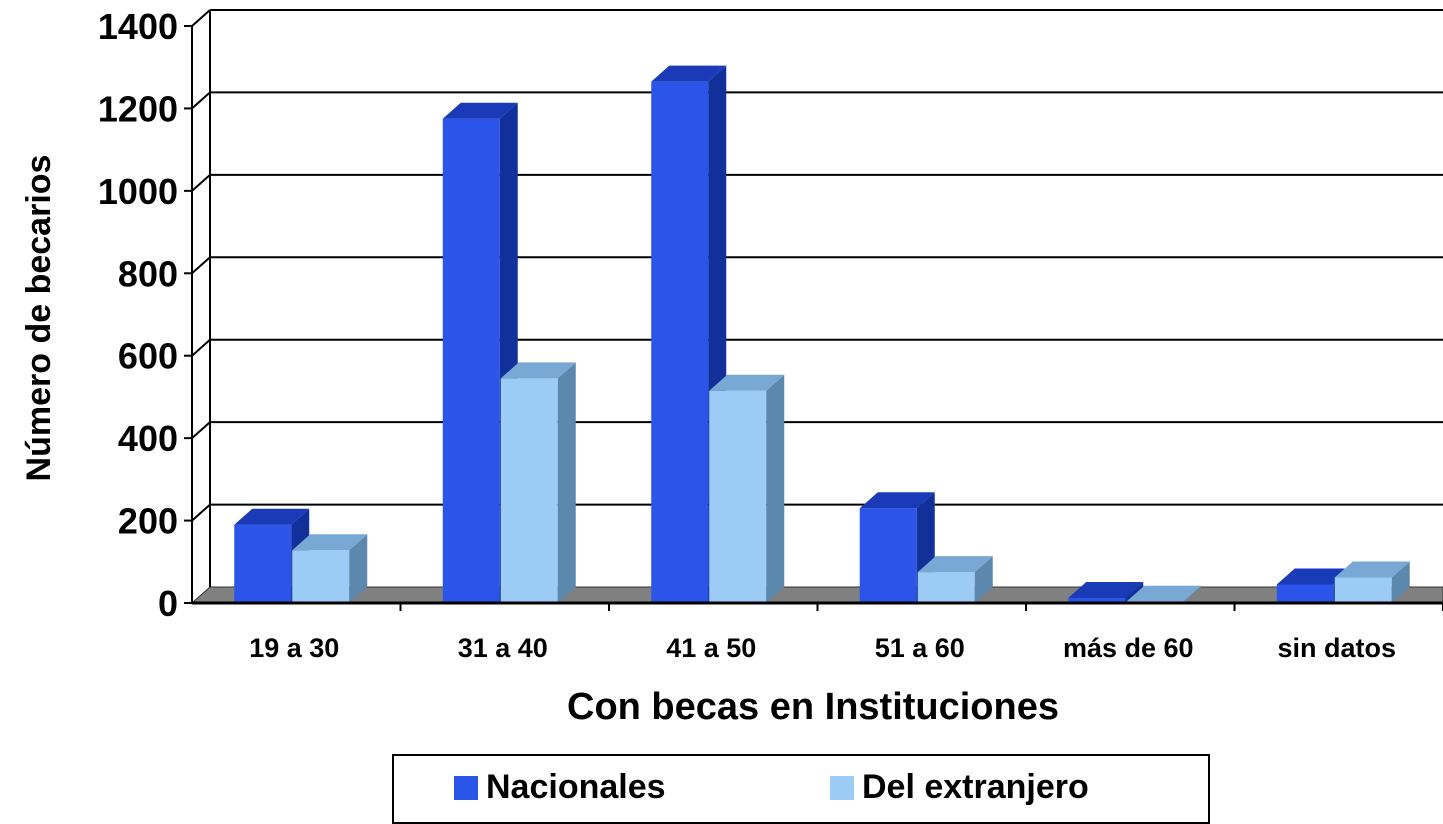 The width and height of the screenshot is (1443, 824). Describe the element at coordinates (813, 707) in the screenshot. I see `x-axis-title: Con becas en Instituciones` at that location.